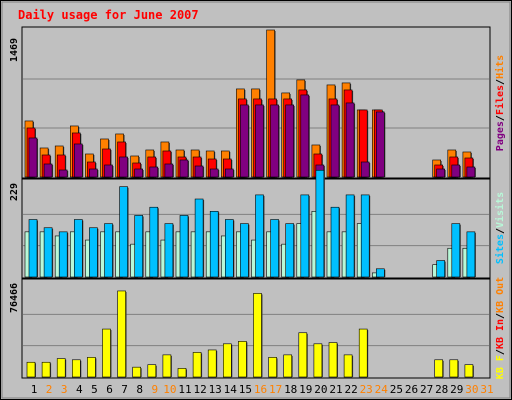 This screenshot has width=512, height=400. I want to click on x-tick-label-day-11: 11, so click(184, 389).